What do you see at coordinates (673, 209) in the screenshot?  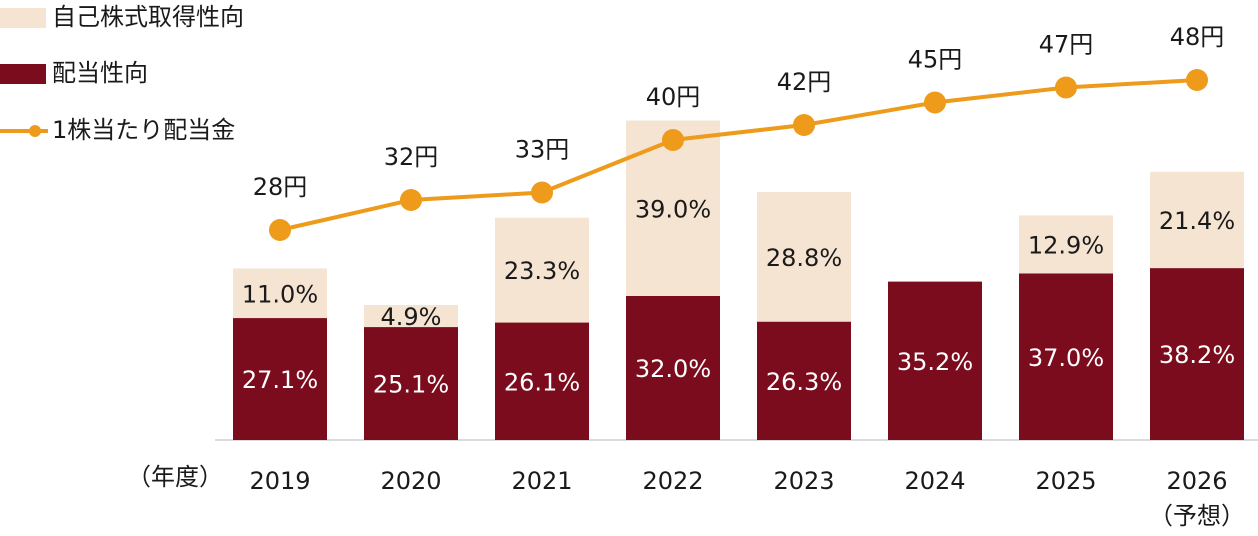 I see `bar-value-label: 39.0%` at bounding box center [673, 209].